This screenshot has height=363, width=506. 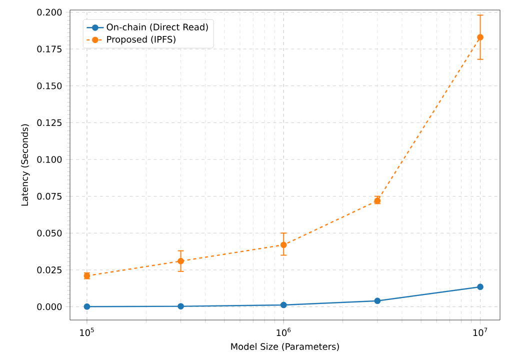 What do you see at coordinates (285, 346) in the screenshot?
I see `x-axis-title: Model Size (Parameters)` at bounding box center [285, 346].